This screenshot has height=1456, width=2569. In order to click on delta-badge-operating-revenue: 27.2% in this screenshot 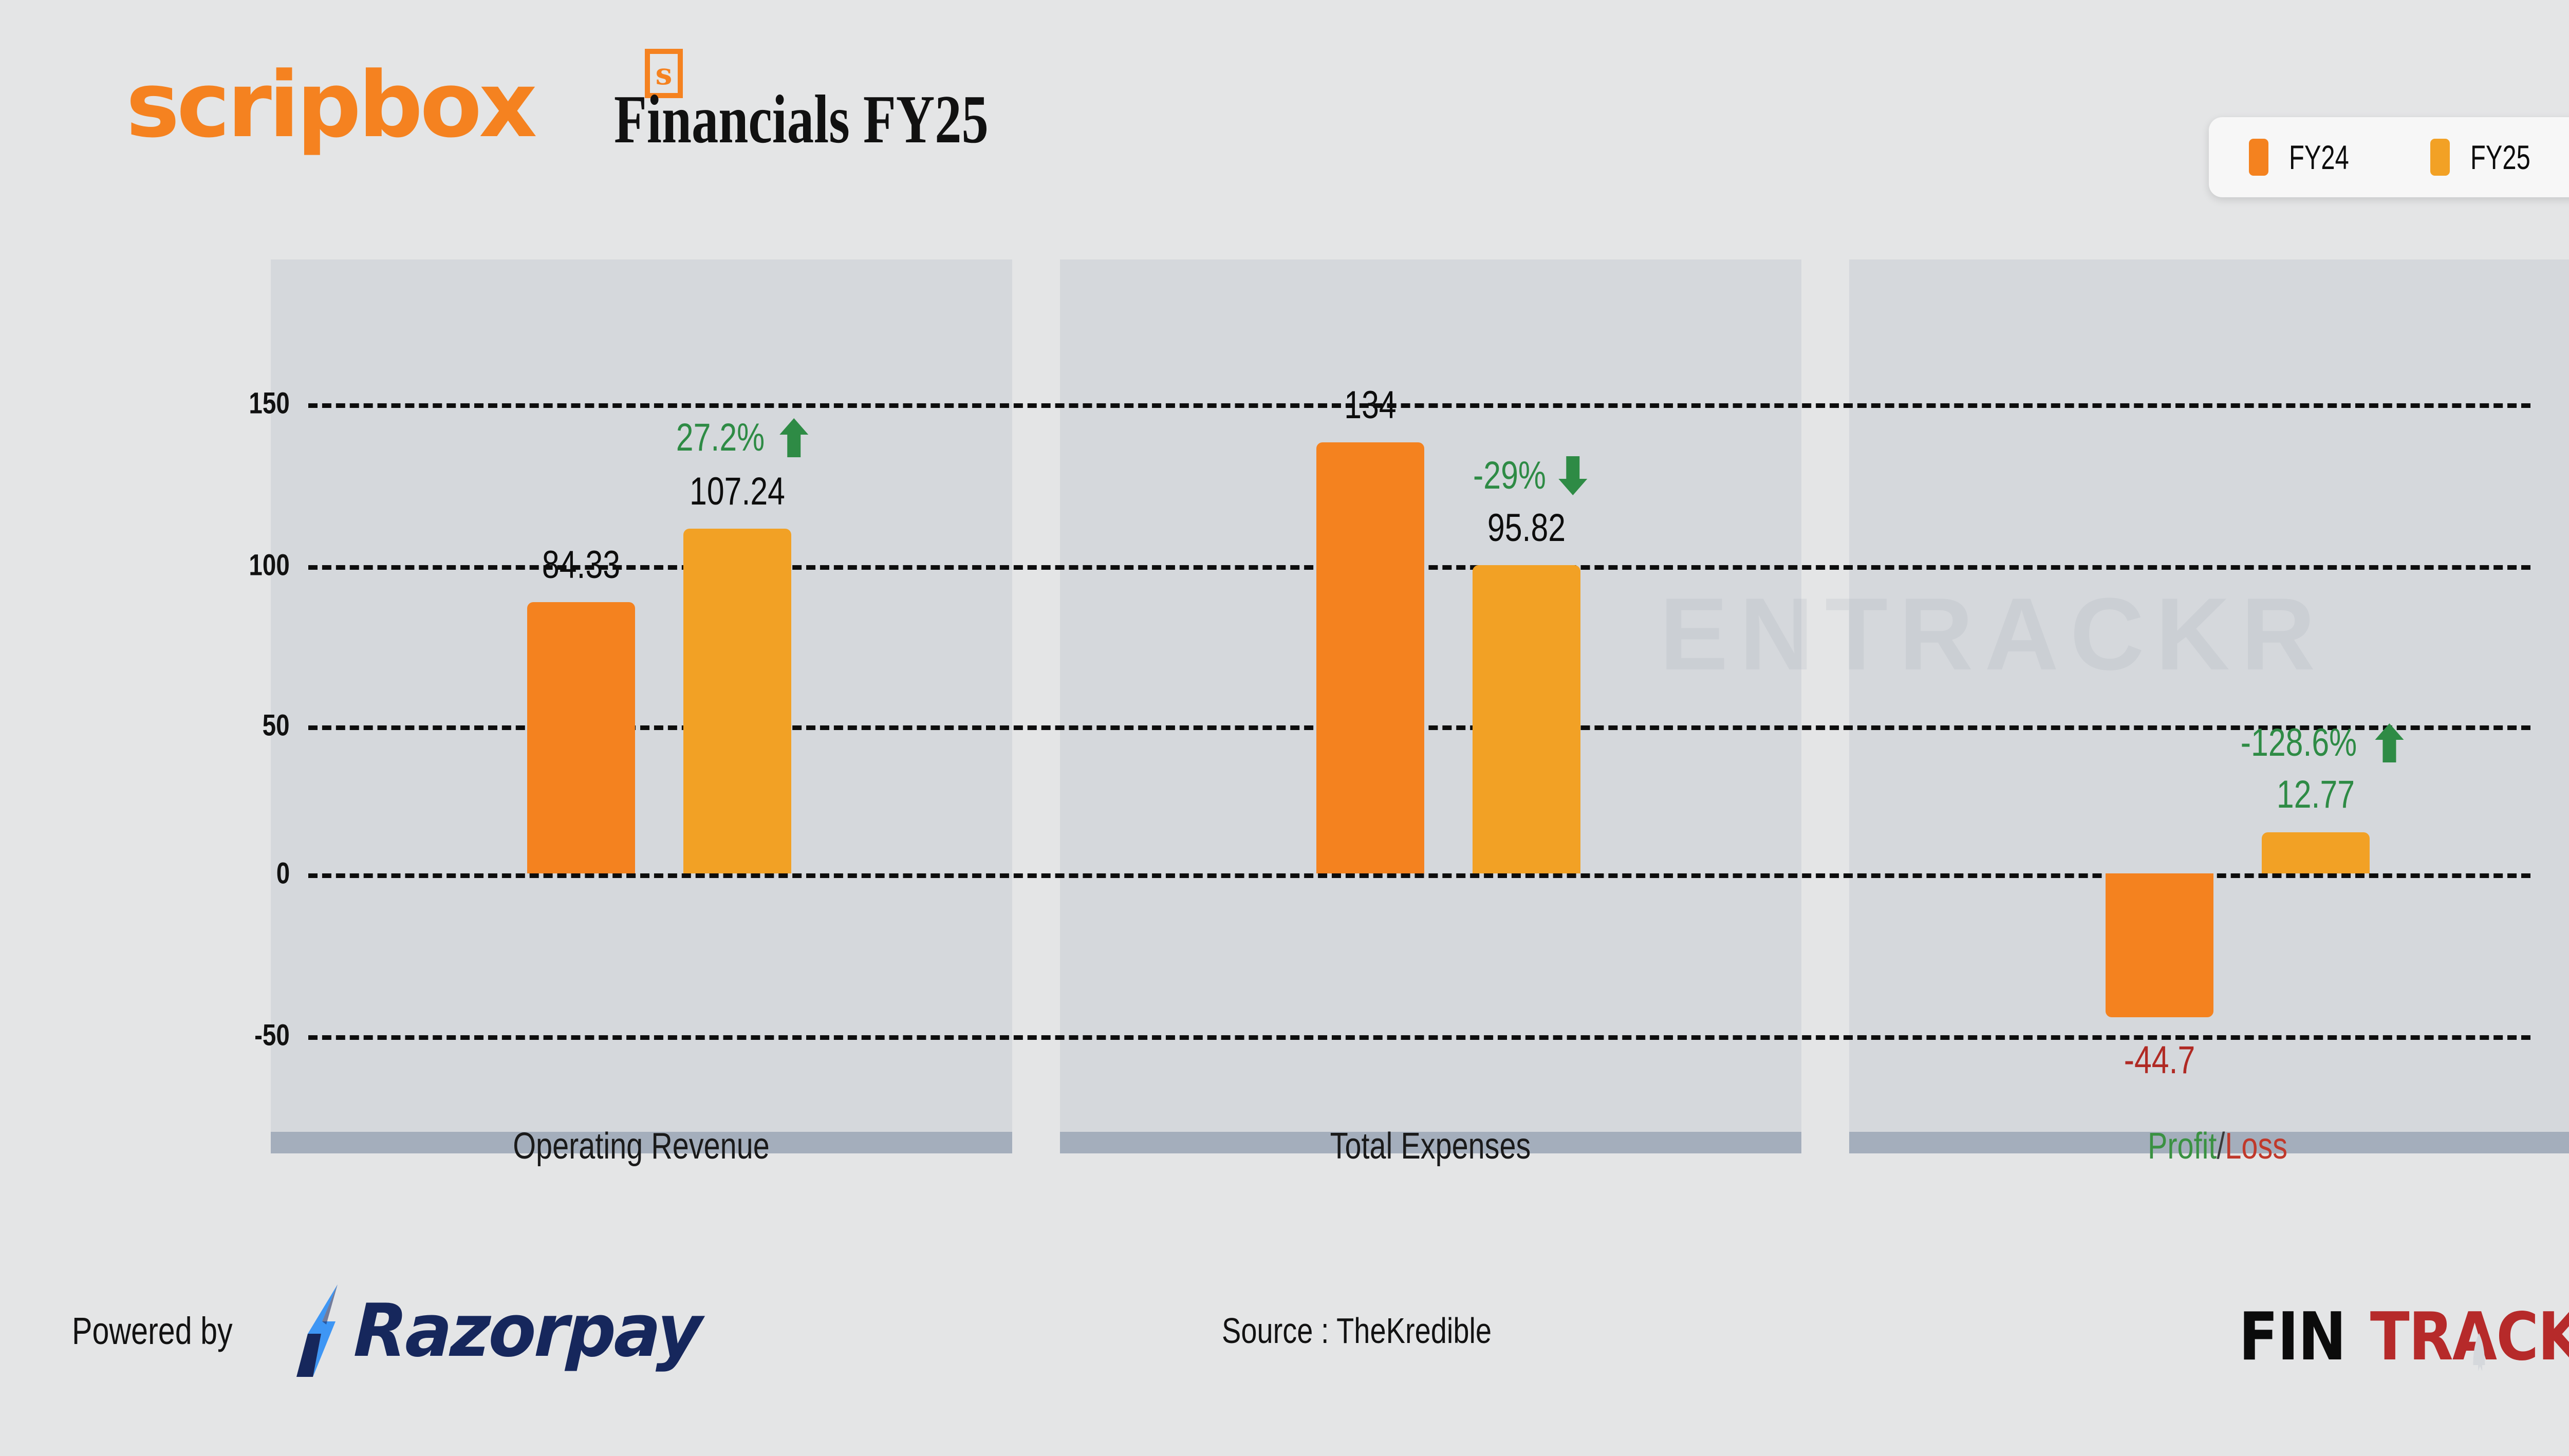, I will do `click(737, 437)`.